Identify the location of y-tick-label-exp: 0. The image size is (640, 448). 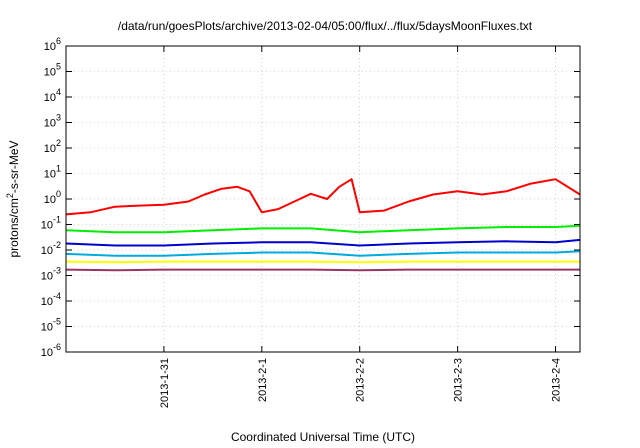
(58, 194).